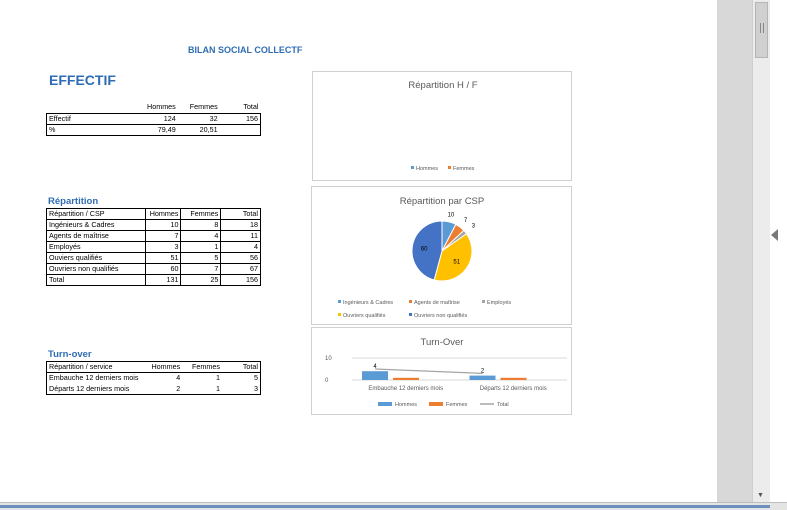 This screenshot has width=787, height=510. I want to click on data-label: 51, so click(456, 262).